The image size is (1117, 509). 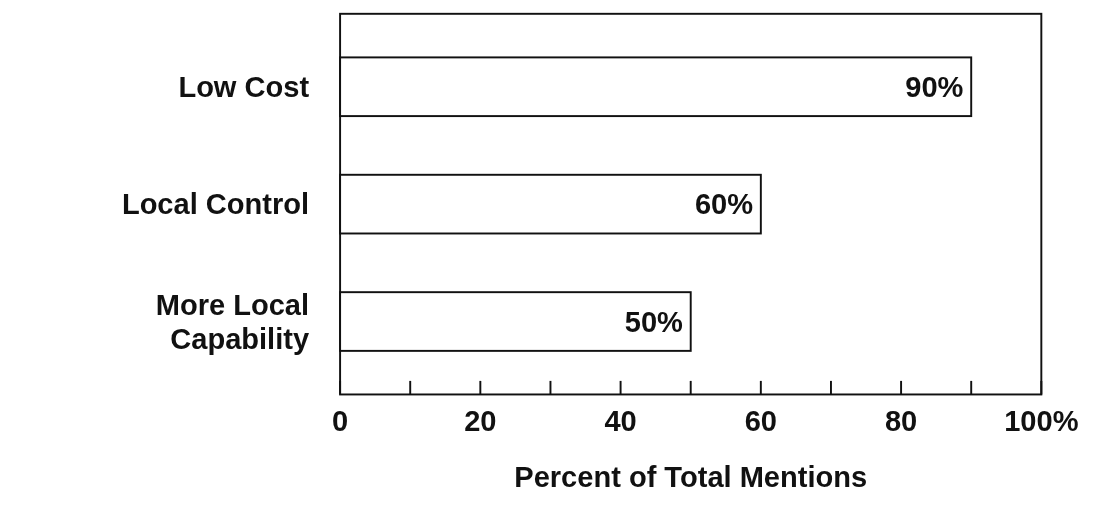 I want to click on y-tick-label: More Local Capability, so click(x=232, y=322).